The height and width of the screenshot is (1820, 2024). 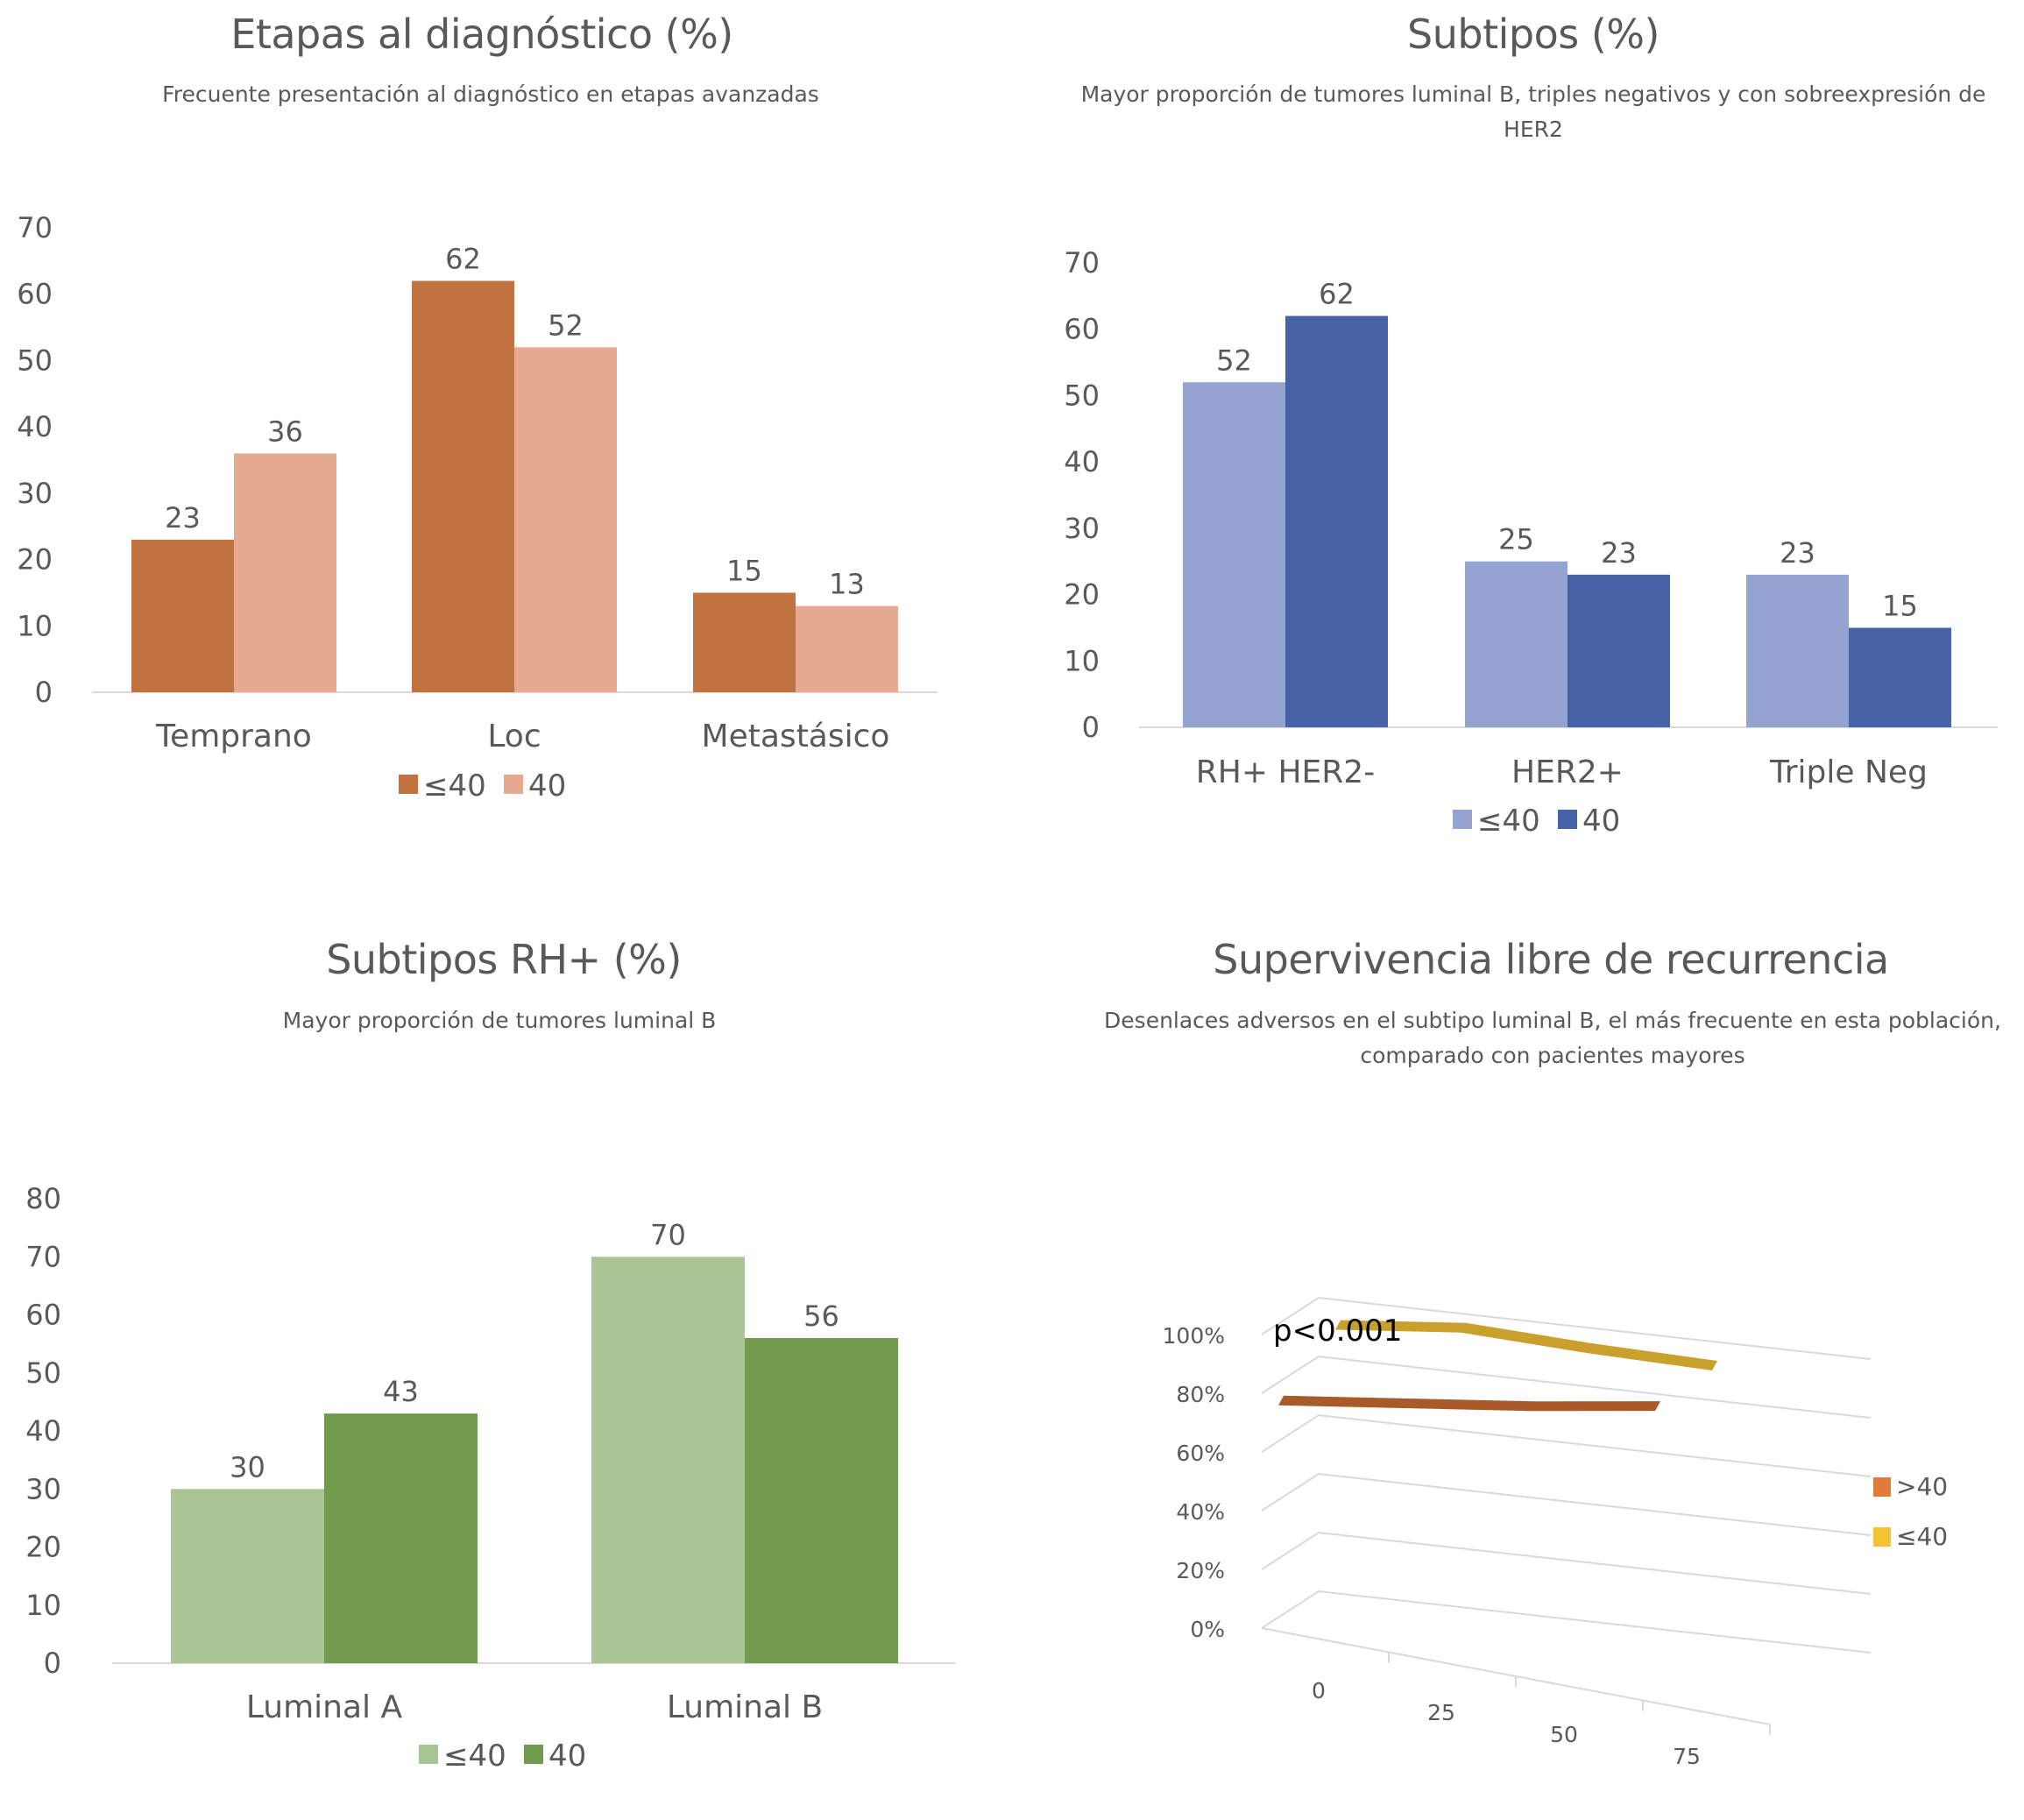 I want to click on data-label: 43, so click(x=401, y=1391).